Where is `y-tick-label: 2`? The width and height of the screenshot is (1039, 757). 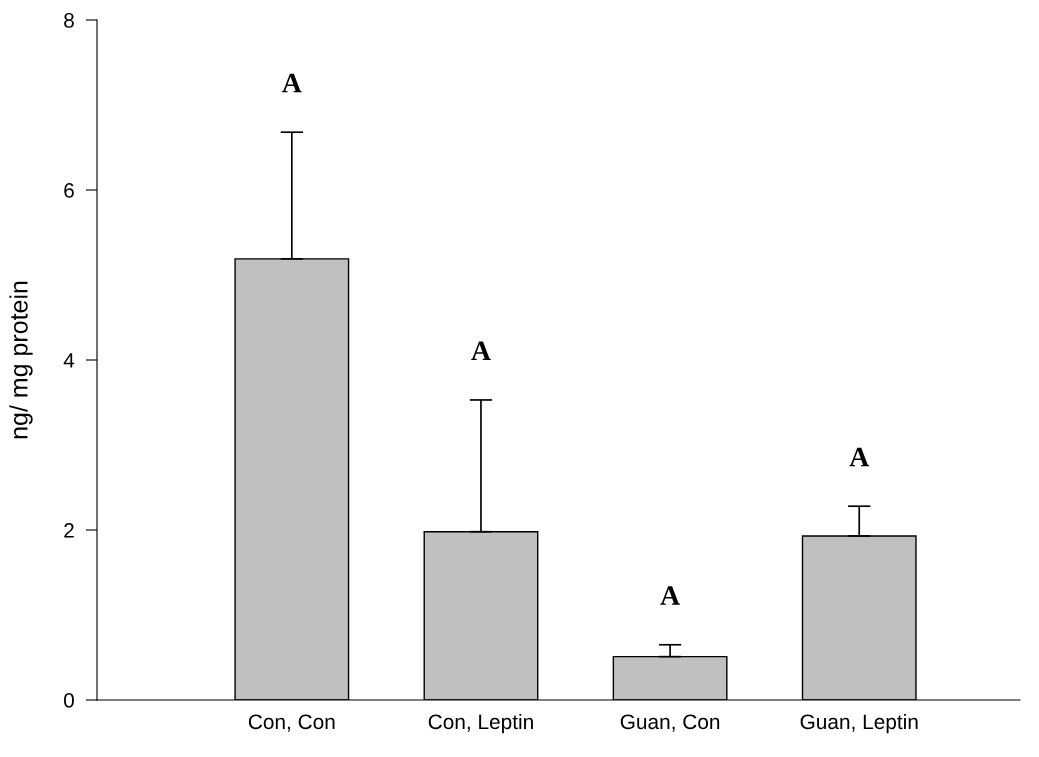 y-tick-label: 2 is located at coordinates (69, 530).